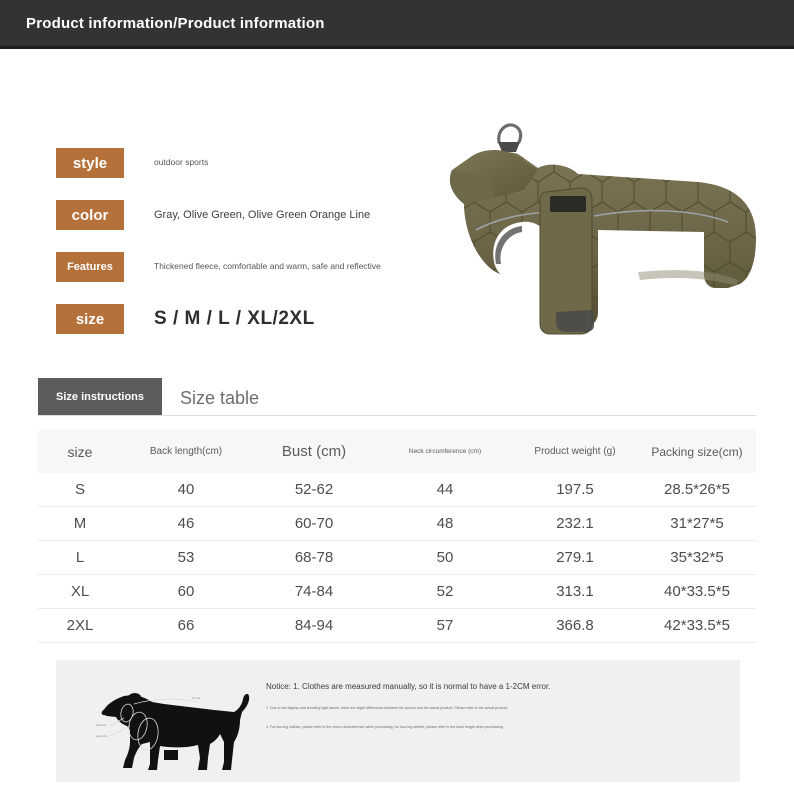  What do you see at coordinates (220, 398) in the screenshot?
I see `size-table-title: Size table` at bounding box center [220, 398].